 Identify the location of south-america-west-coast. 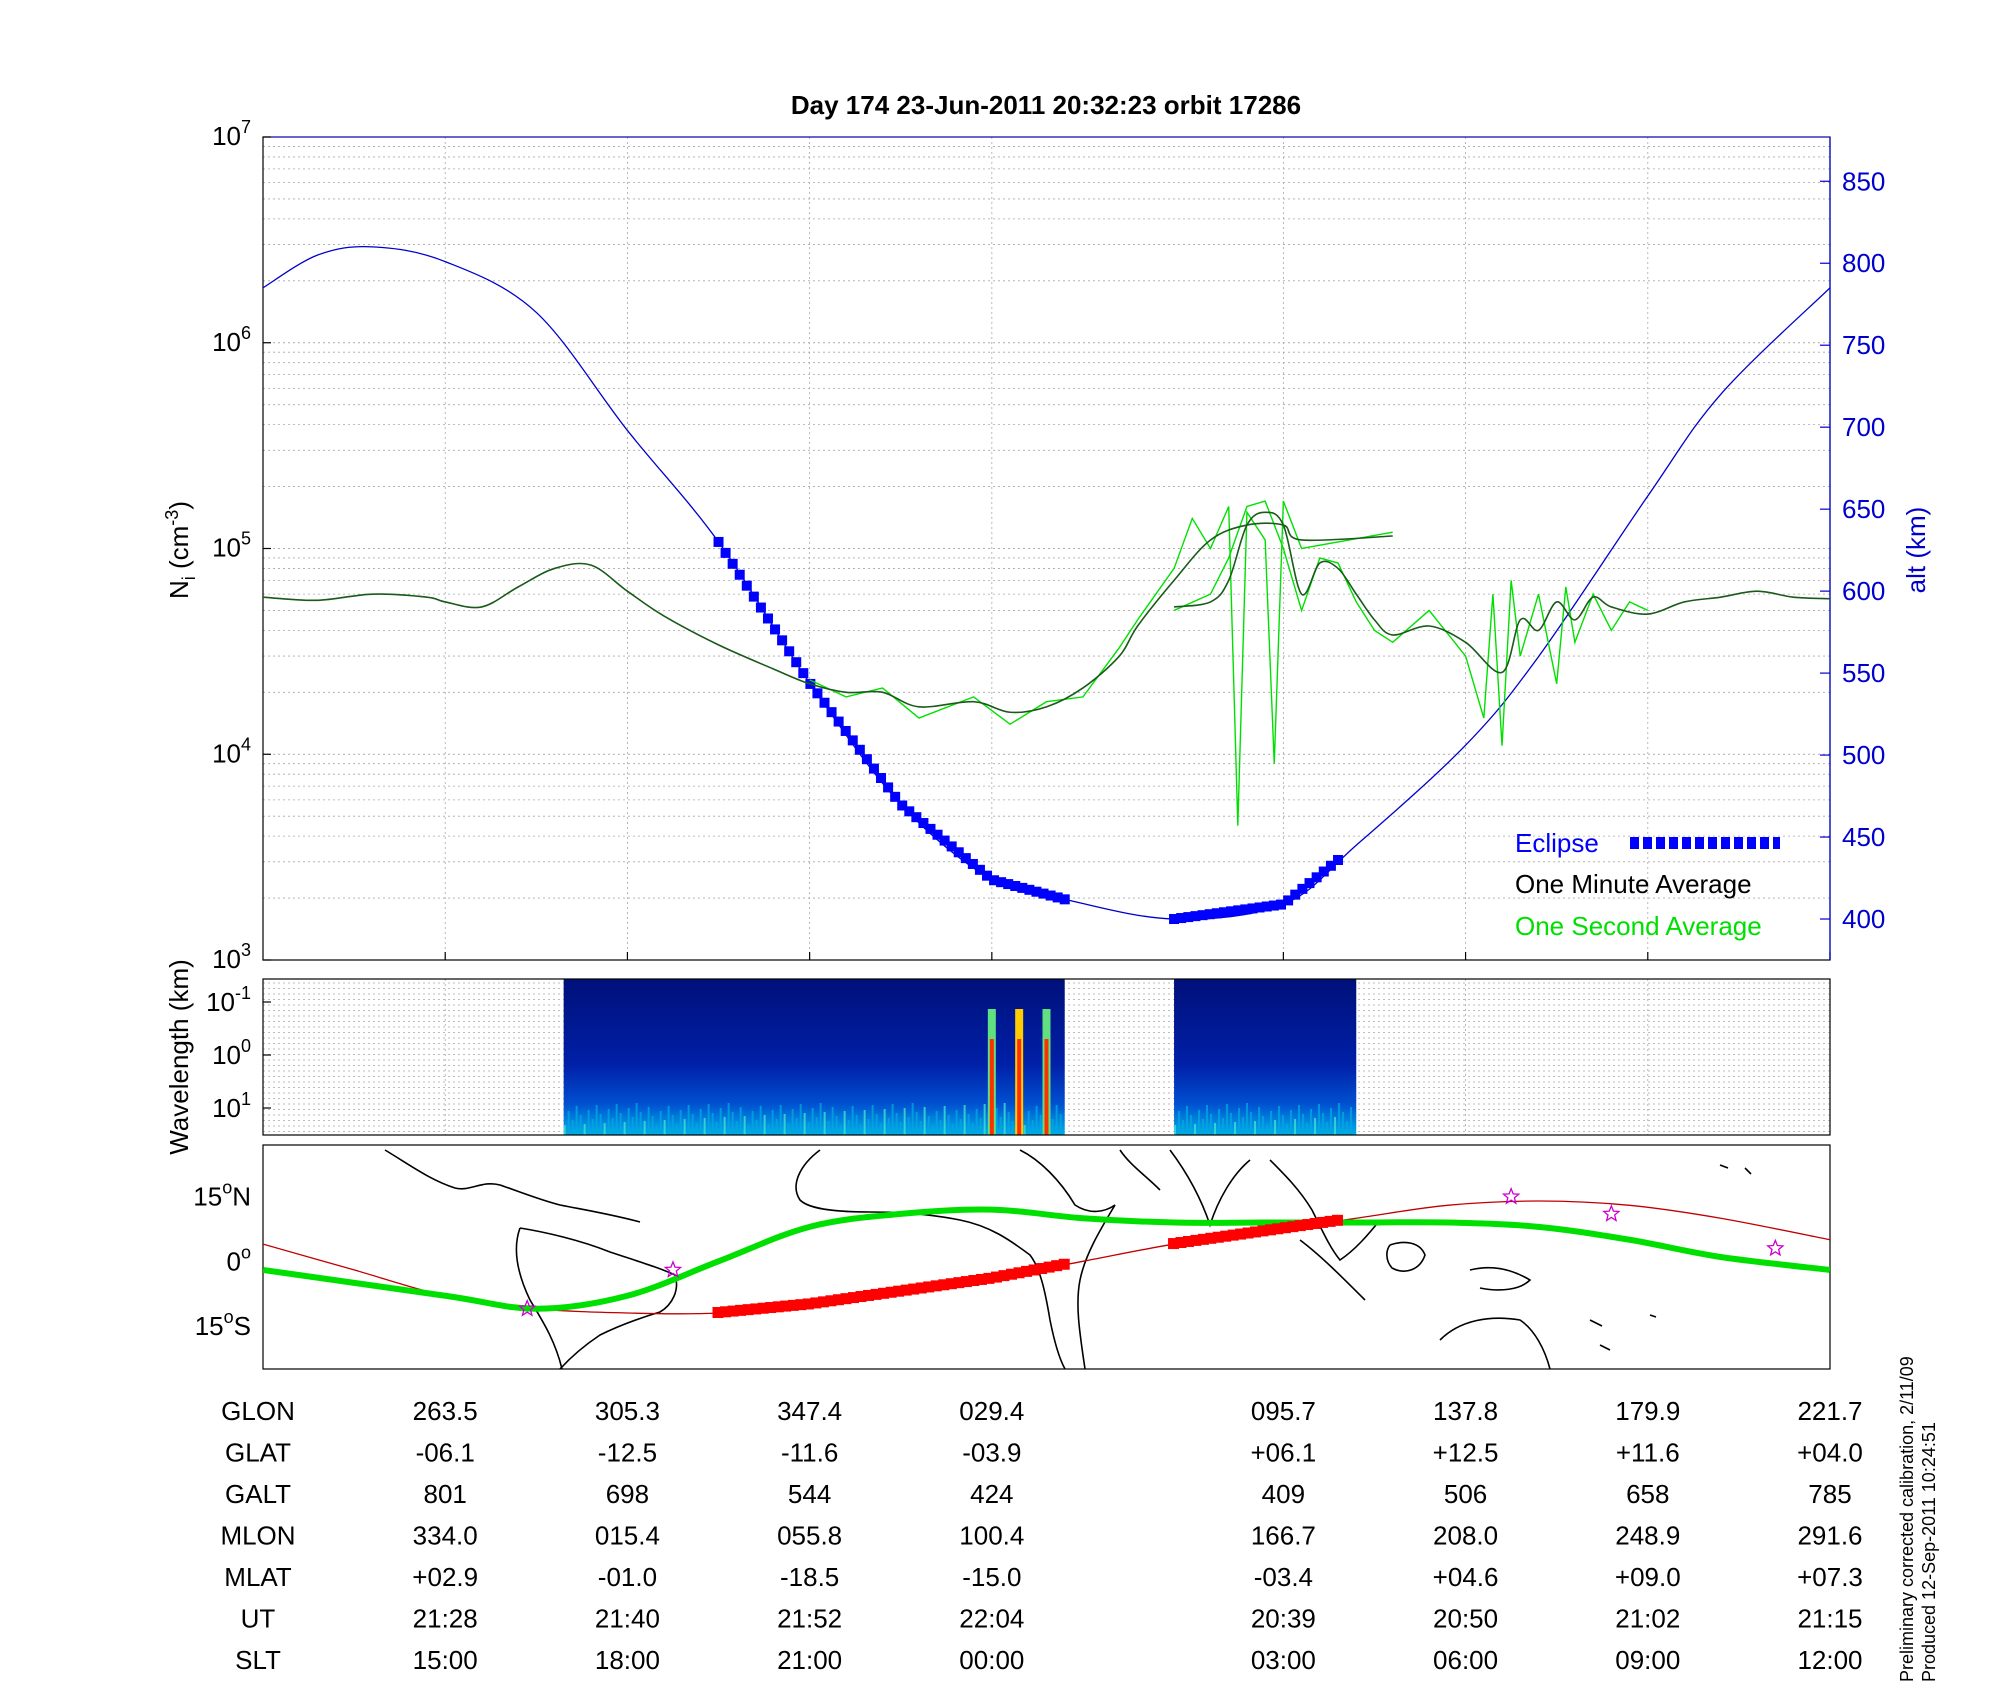
(539, 1298).